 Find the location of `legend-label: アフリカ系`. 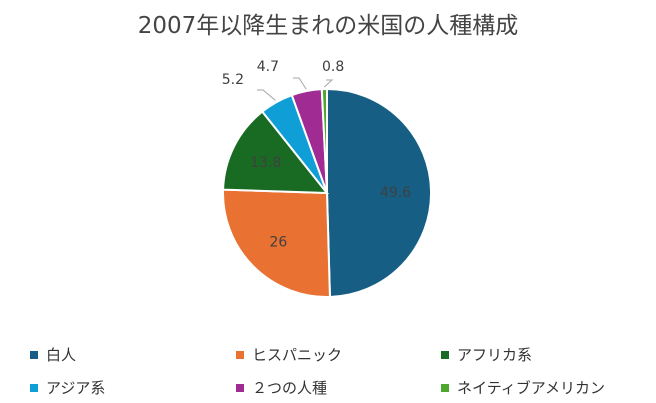

legend-label: アフリカ系 is located at coordinates (495, 355).